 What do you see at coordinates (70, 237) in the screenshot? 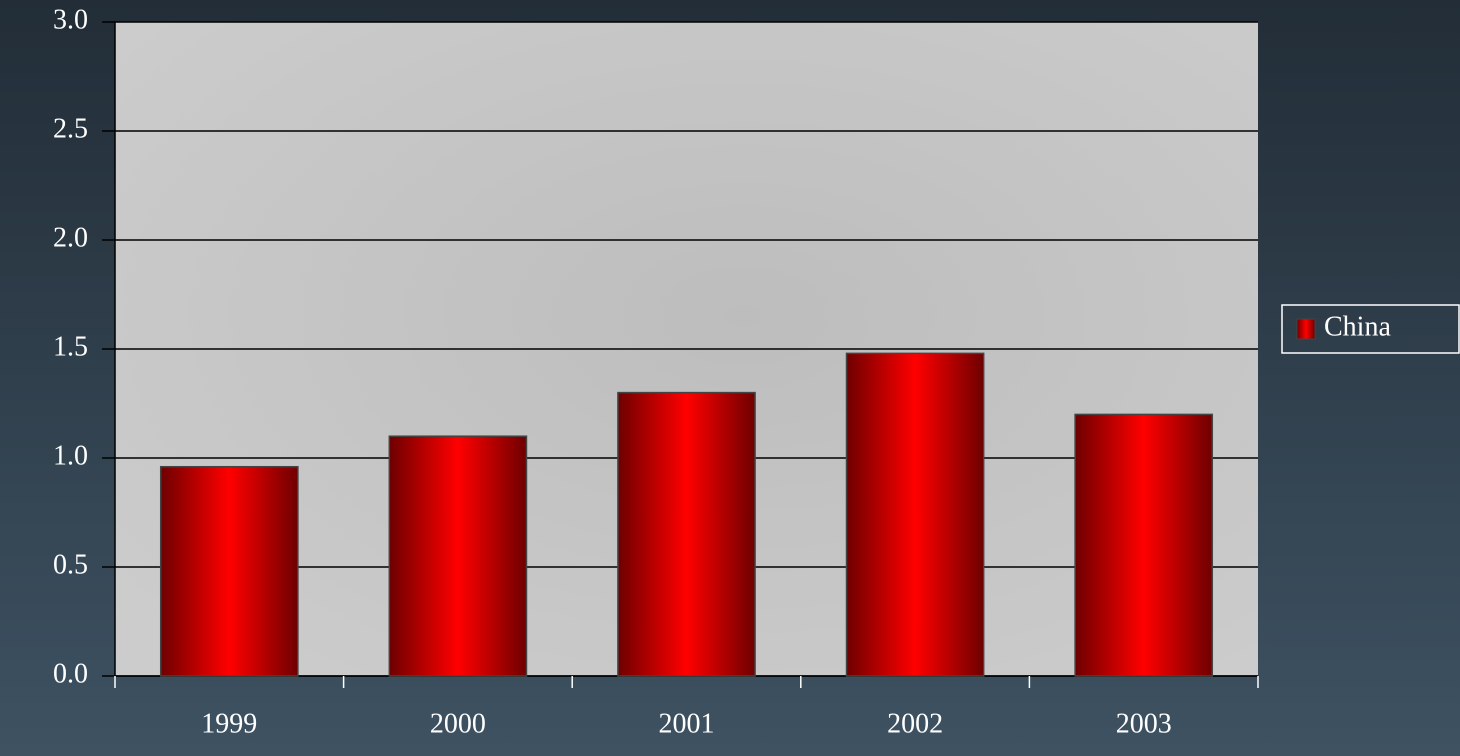
I see `y-tick-label: 2.0` at bounding box center [70, 237].